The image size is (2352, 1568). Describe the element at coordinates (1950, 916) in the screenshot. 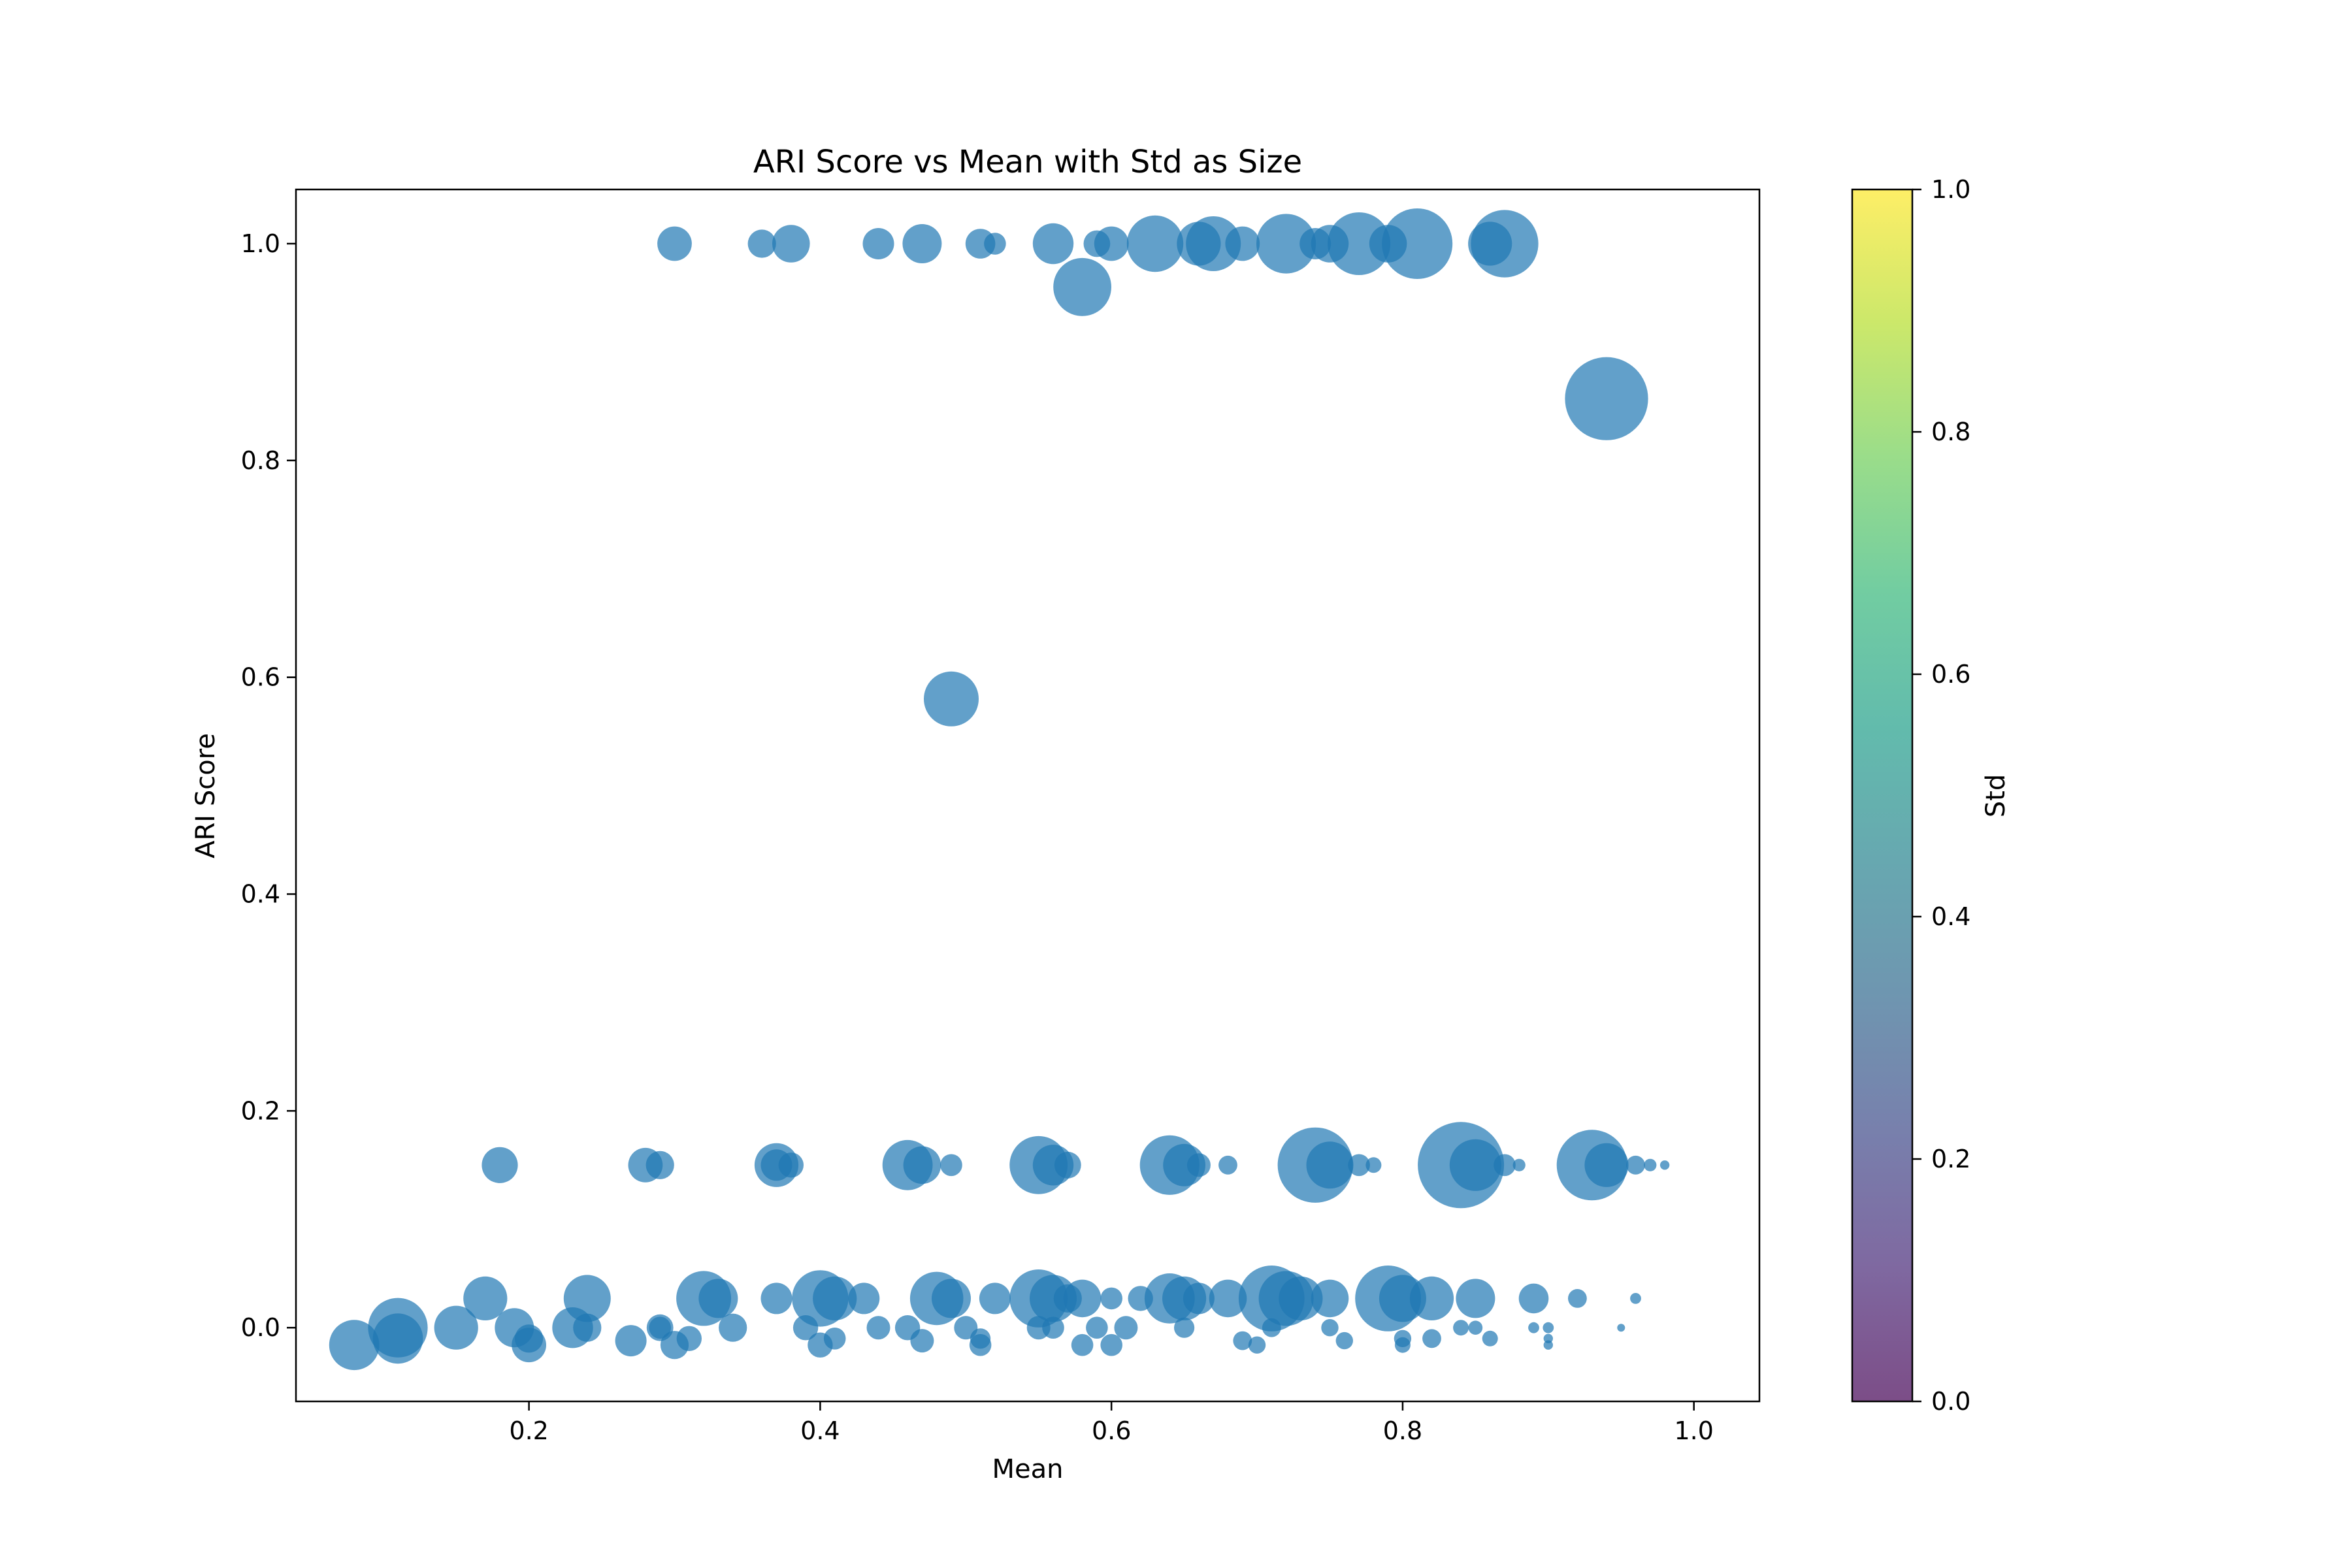

I see `colorbar-tick-label: 0.4` at that location.